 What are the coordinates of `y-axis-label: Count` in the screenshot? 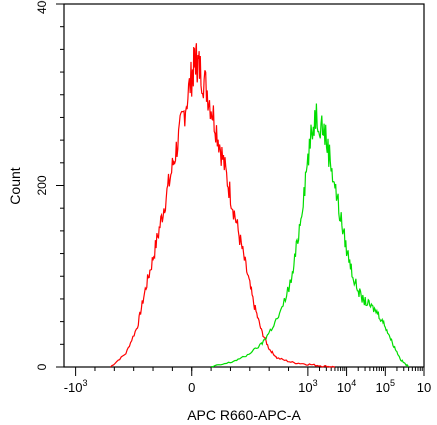 It's located at (15, 185).